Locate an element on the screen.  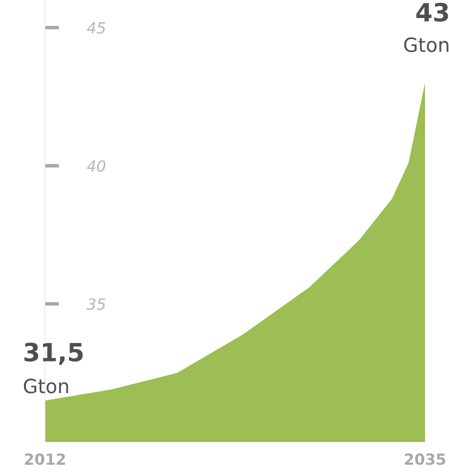
x-tick-label: 2035 is located at coordinates (425, 459).